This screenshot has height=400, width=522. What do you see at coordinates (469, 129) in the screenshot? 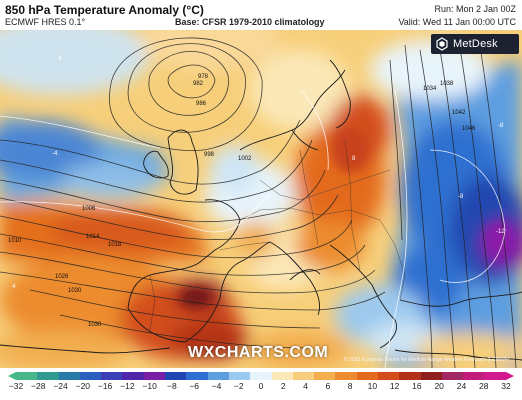
I see `isobar-label: 1046` at bounding box center [469, 129].